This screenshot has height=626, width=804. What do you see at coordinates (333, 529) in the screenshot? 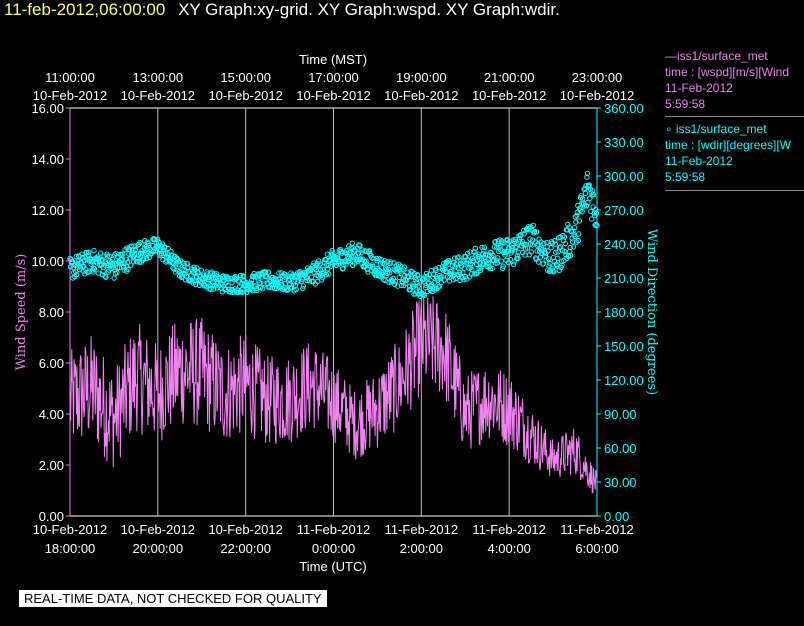
I see `bottom-tick-date: 11-Feb-2012` at bounding box center [333, 529].